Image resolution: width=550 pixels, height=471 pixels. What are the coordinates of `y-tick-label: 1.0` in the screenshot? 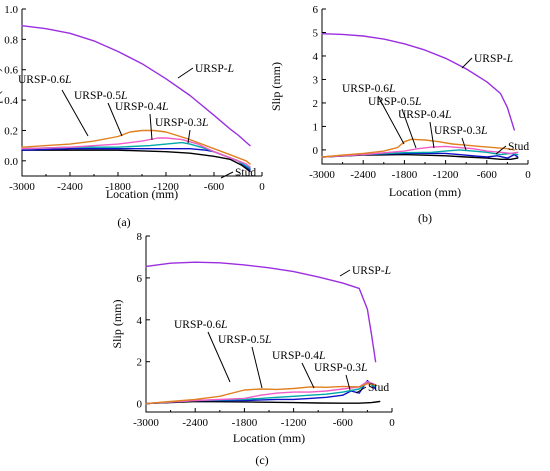 It's located at (11, 10).